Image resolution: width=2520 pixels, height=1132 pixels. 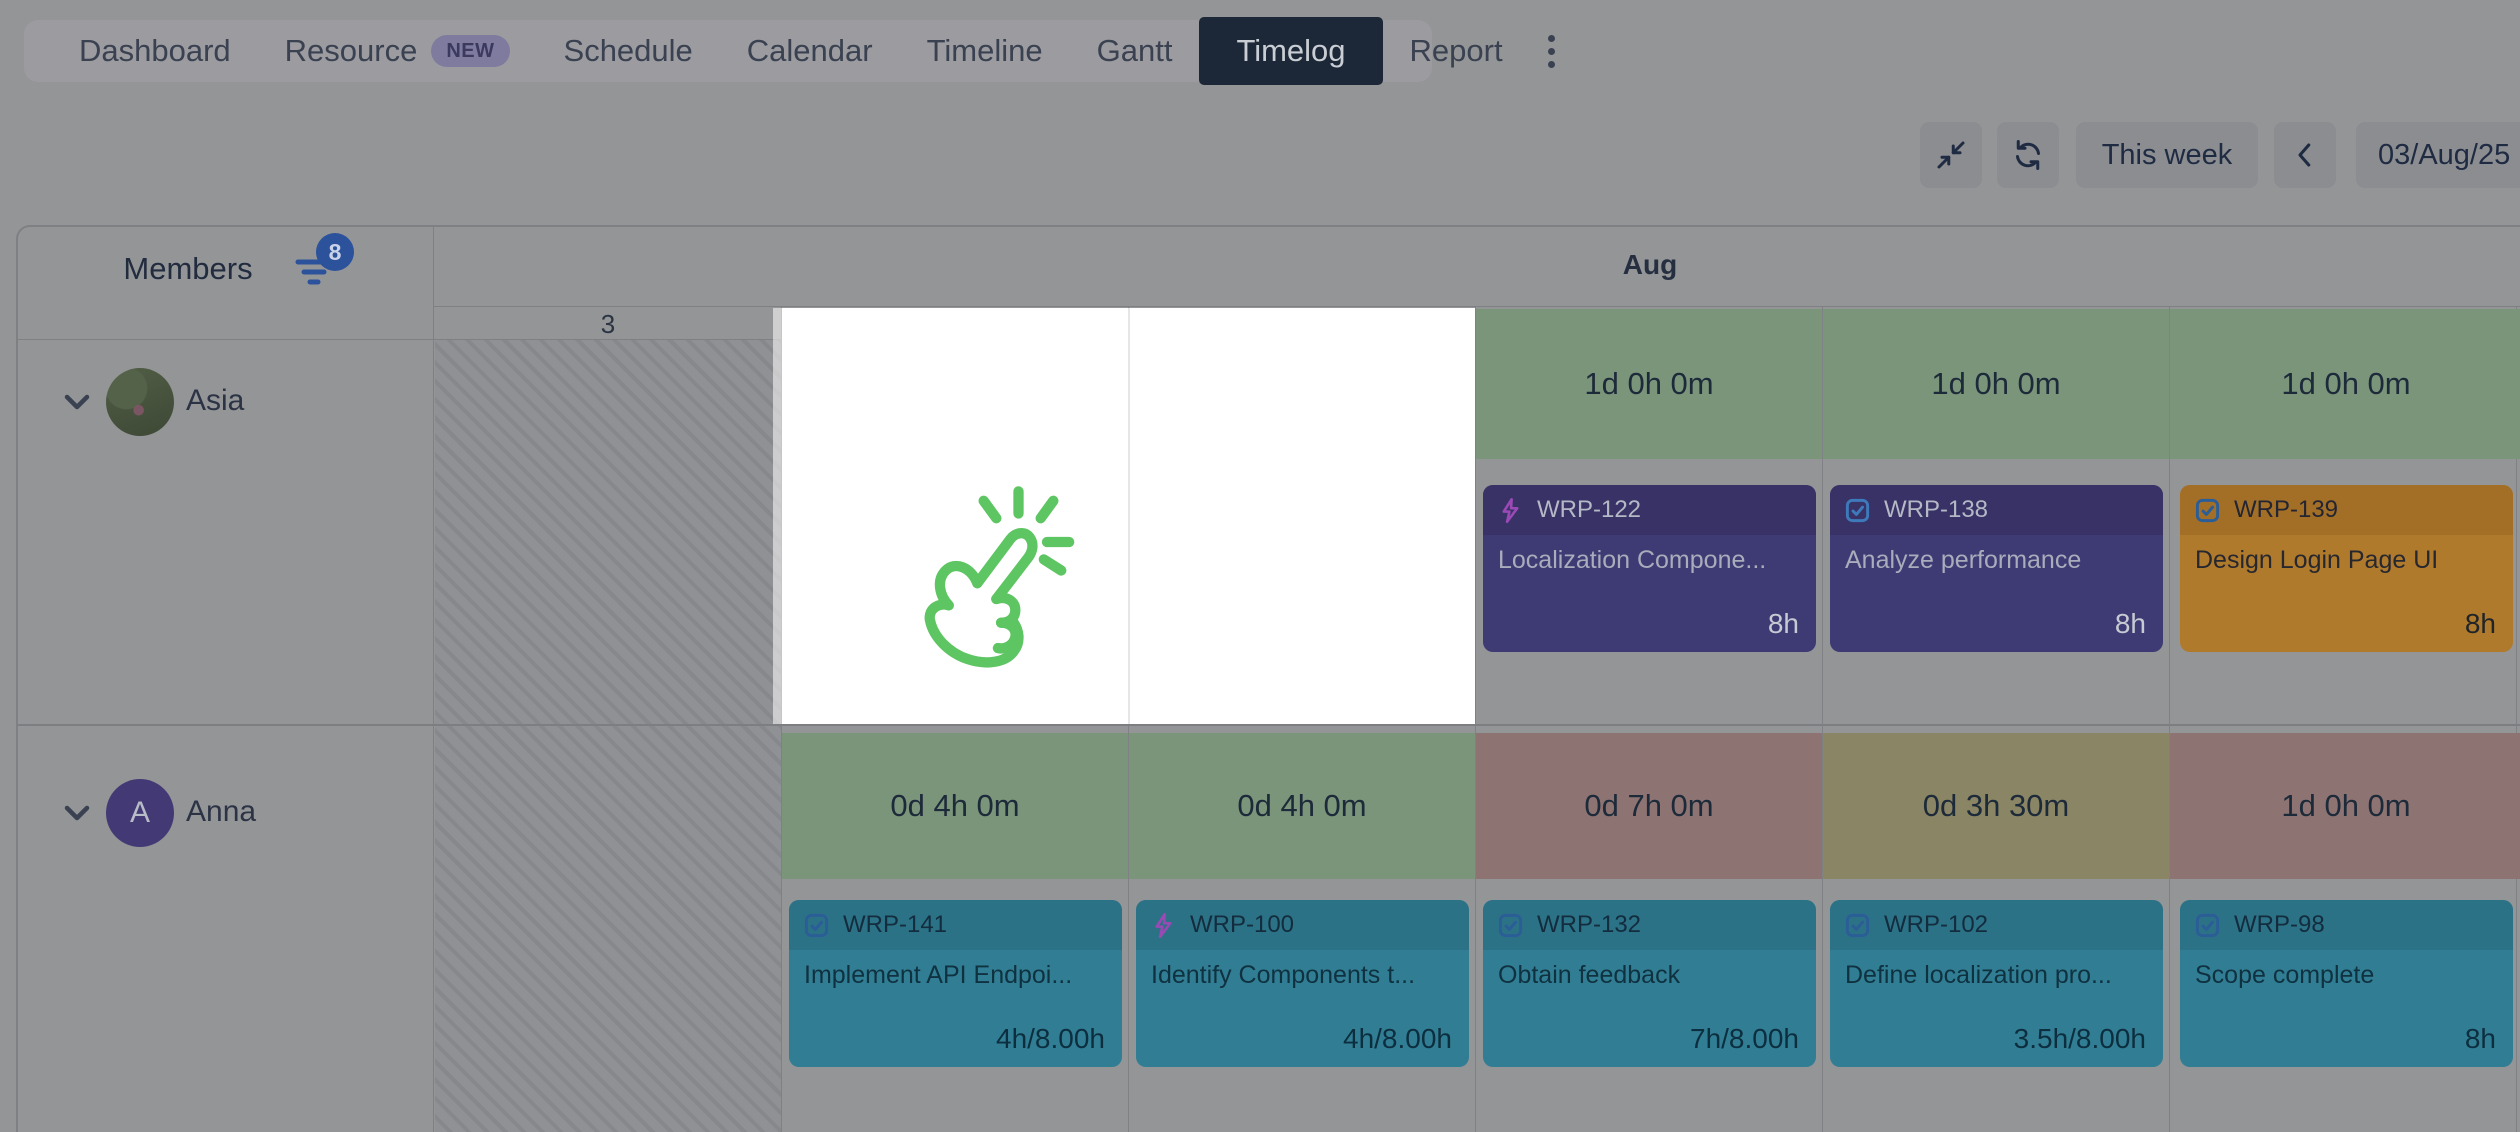 I want to click on tab-label: Resource, so click(x=351, y=50).